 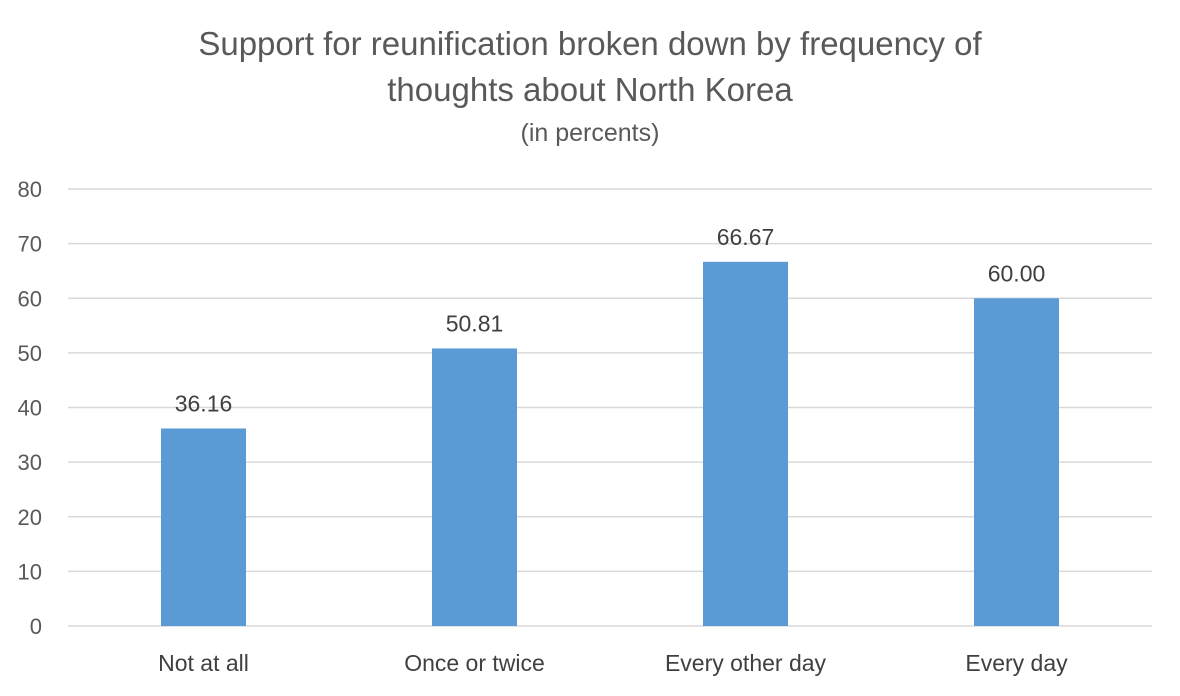 I want to click on x-category-label: Every day, so click(x=1016, y=663).